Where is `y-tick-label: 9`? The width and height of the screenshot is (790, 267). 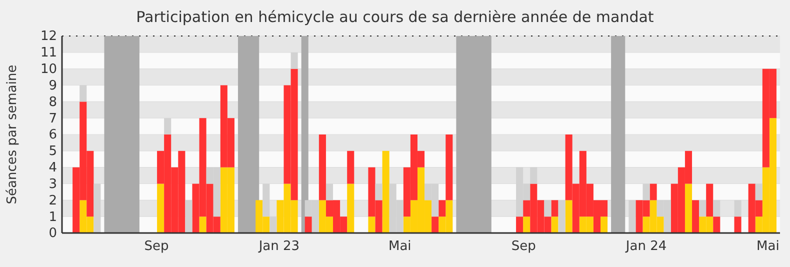 y-tick-label: 9 is located at coordinates (52, 86).